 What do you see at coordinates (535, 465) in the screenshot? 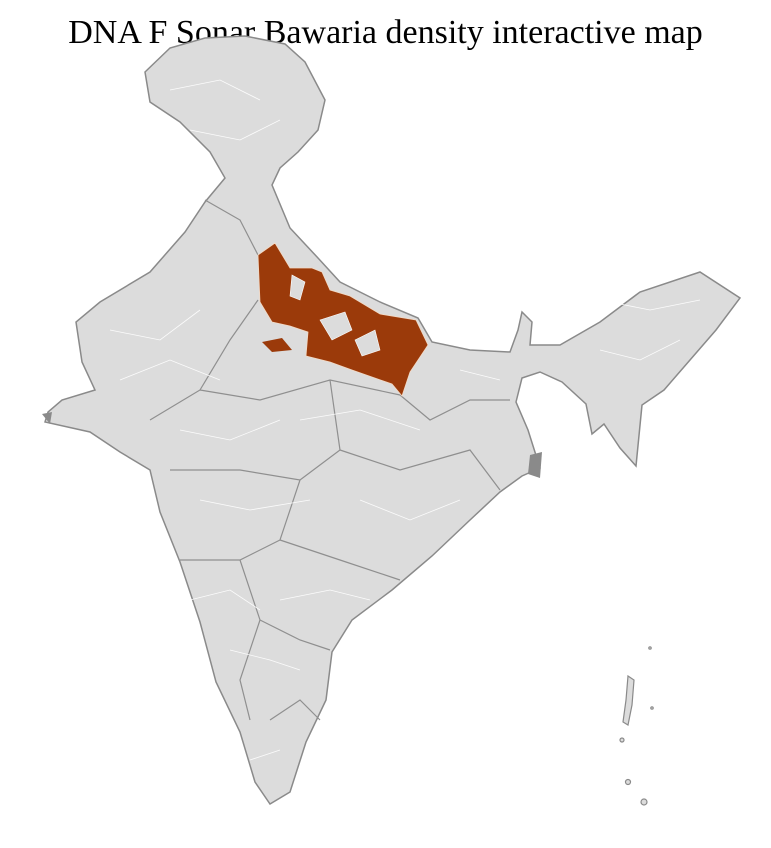
I see `east-wedge` at bounding box center [535, 465].